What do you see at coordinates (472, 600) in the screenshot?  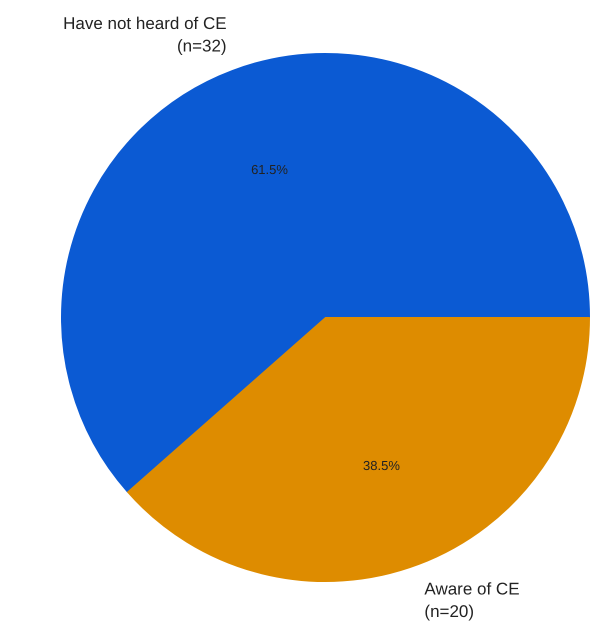 I see `slice-label: Aware of CE (n=20)` at bounding box center [472, 600].